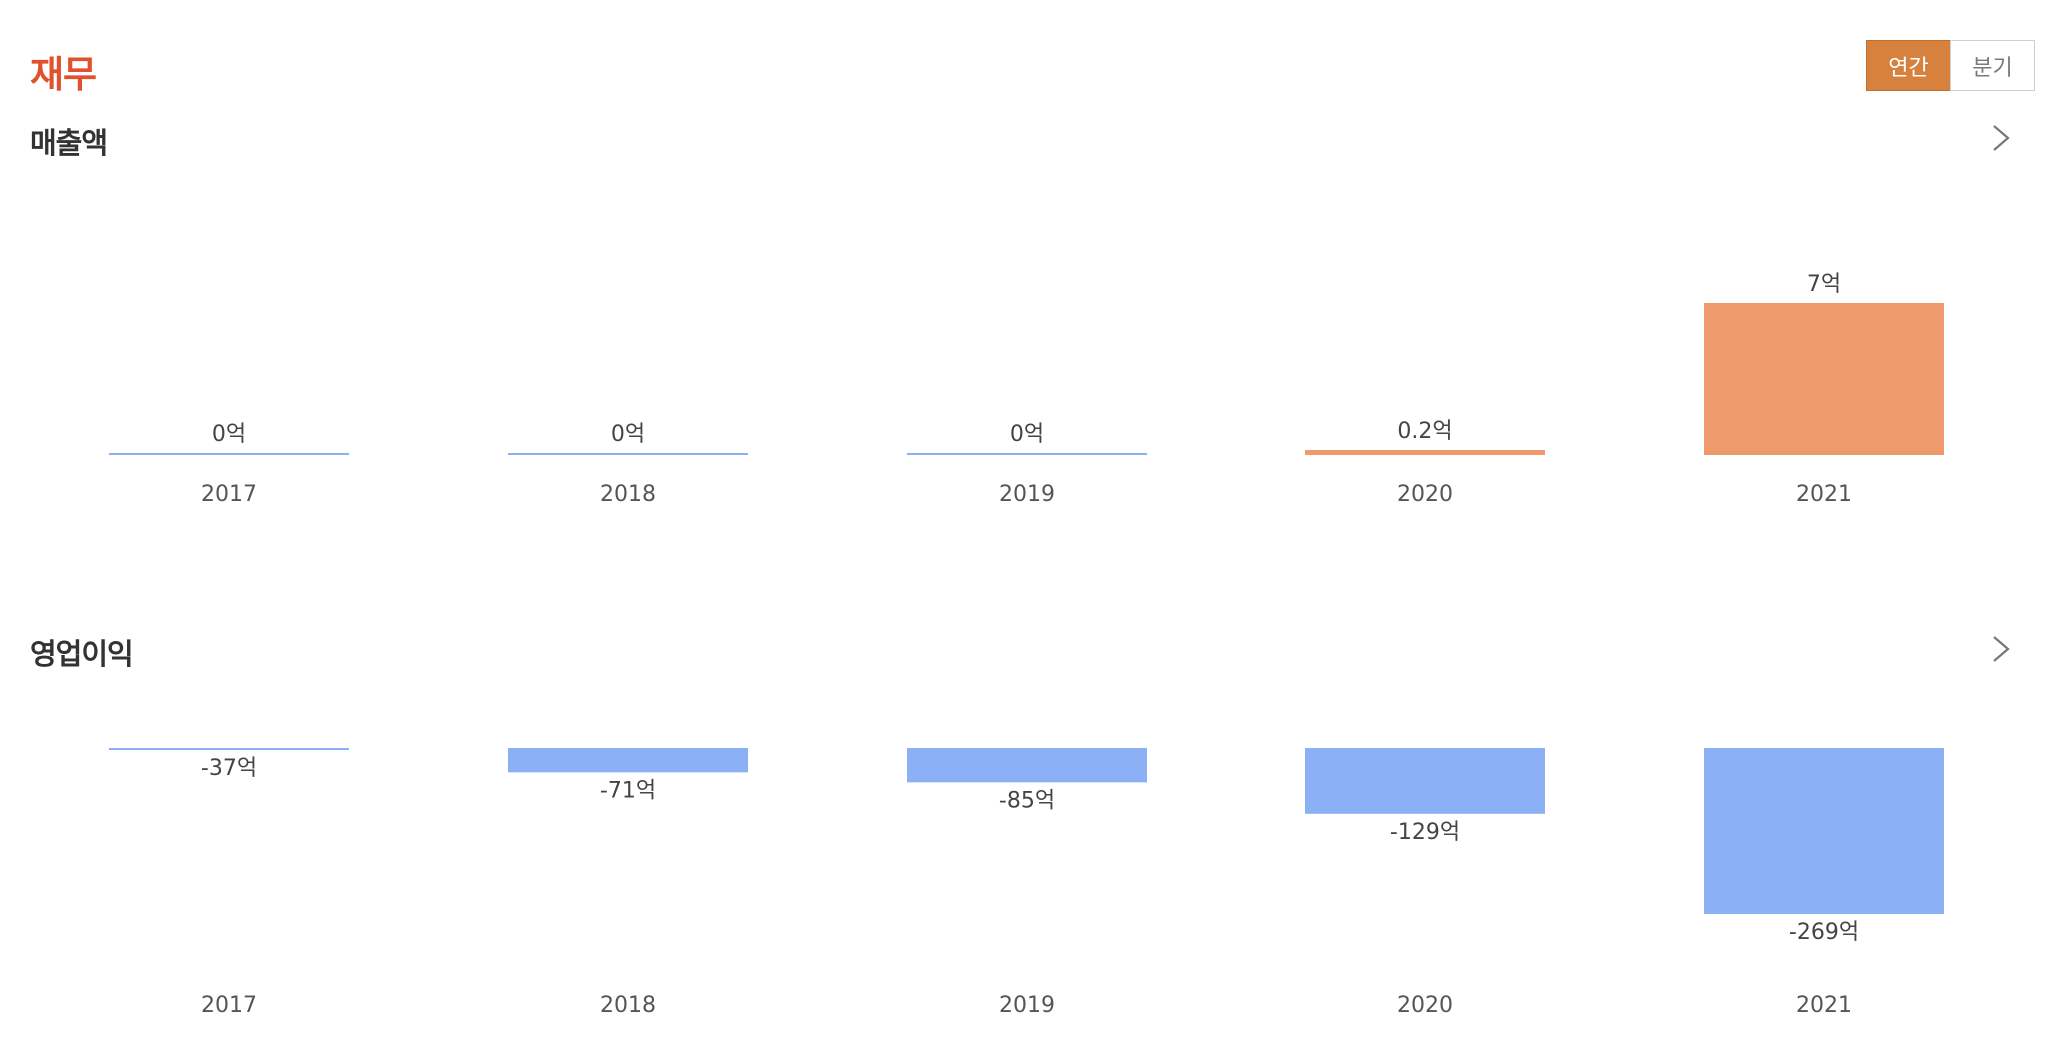 Image resolution: width=2048 pixels, height=1043 pixels. I want to click on operating-profit-value-label-2017: -37억, so click(229, 768).